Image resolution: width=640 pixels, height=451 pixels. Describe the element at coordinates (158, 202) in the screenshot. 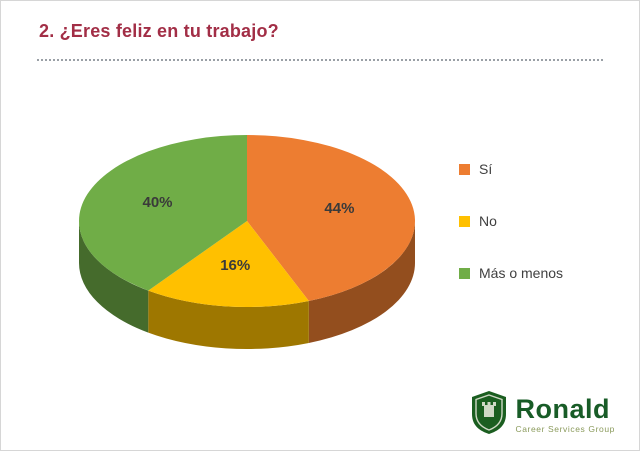

I see `slice-value-label: 40%` at that location.